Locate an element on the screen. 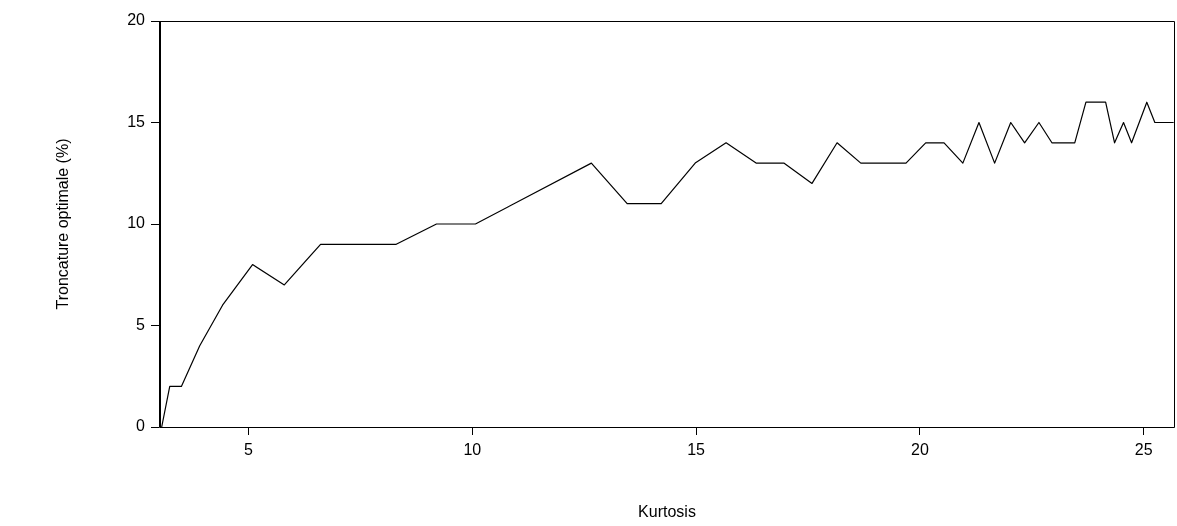 The image size is (1177, 526). x-tick-label: 25 is located at coordinates (1143, 450).